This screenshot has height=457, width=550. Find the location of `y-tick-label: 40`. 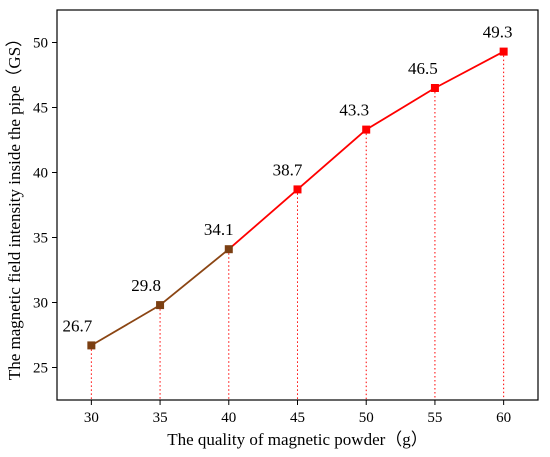

y-tick-label: 40 is located at coordinates (40, 174).